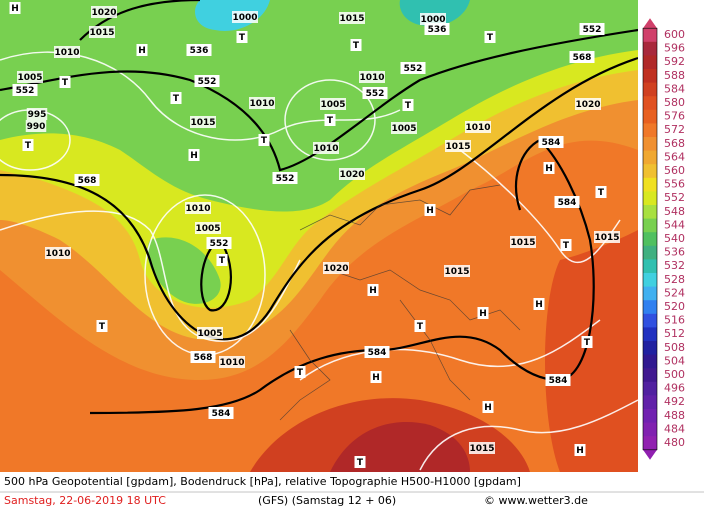 Image resolution: width=704 pixels, height=513 pixels. Describe the element at coordinates (674, 292) in the screenshot. I see `colorbar-label: 524` at that location.